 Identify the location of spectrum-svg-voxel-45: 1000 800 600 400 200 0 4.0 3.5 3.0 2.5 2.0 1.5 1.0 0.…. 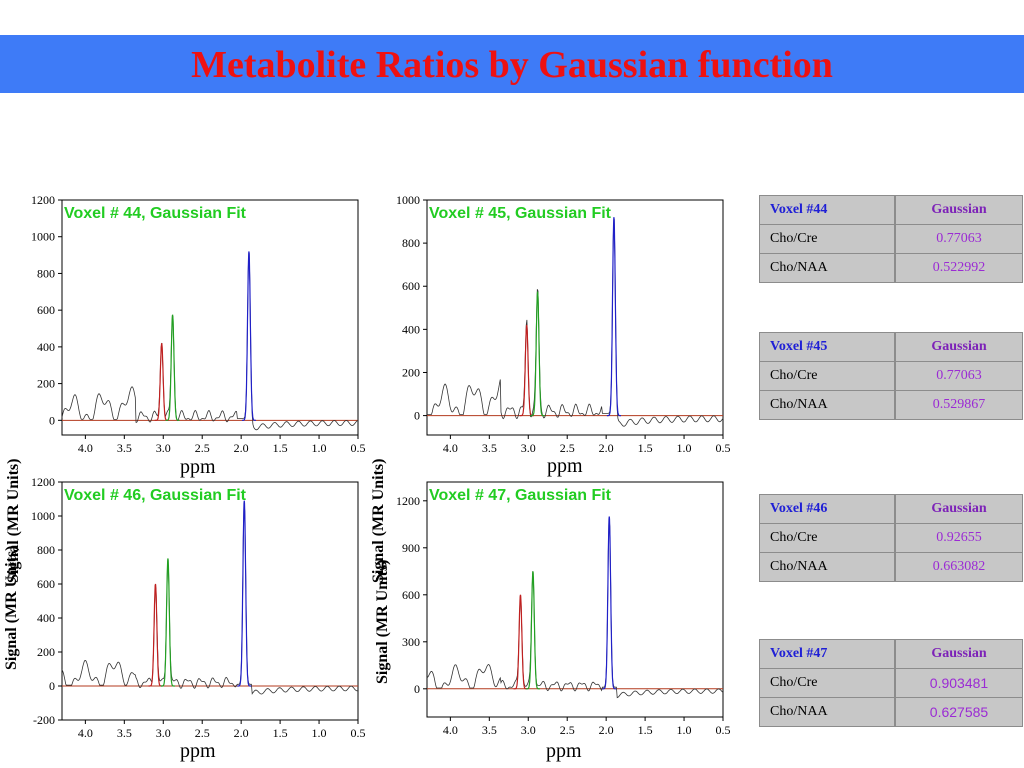
(563, 324).